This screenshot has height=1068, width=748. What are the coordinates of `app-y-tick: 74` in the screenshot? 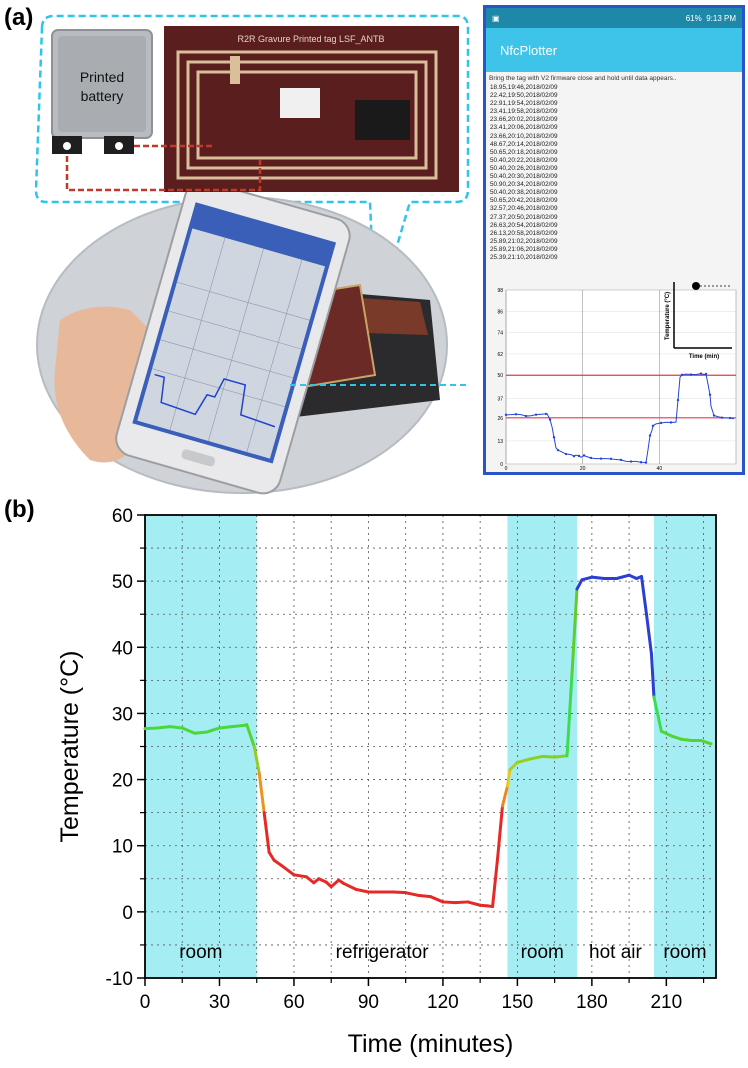 It's located at (500, 334).